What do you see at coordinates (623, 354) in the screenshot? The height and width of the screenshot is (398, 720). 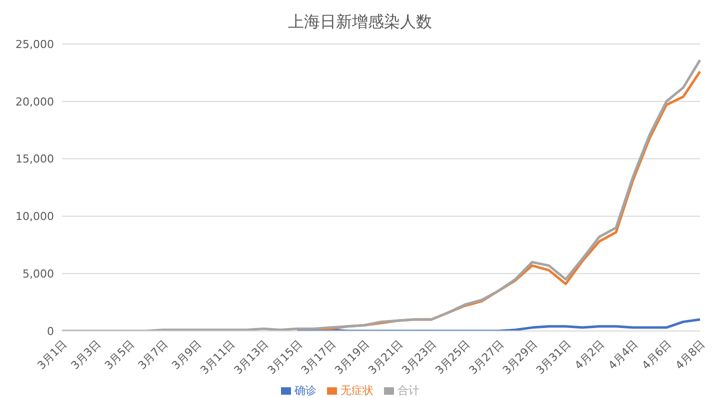 I see `x-tick-label: 4月4日` at bounding box center [623, 354].